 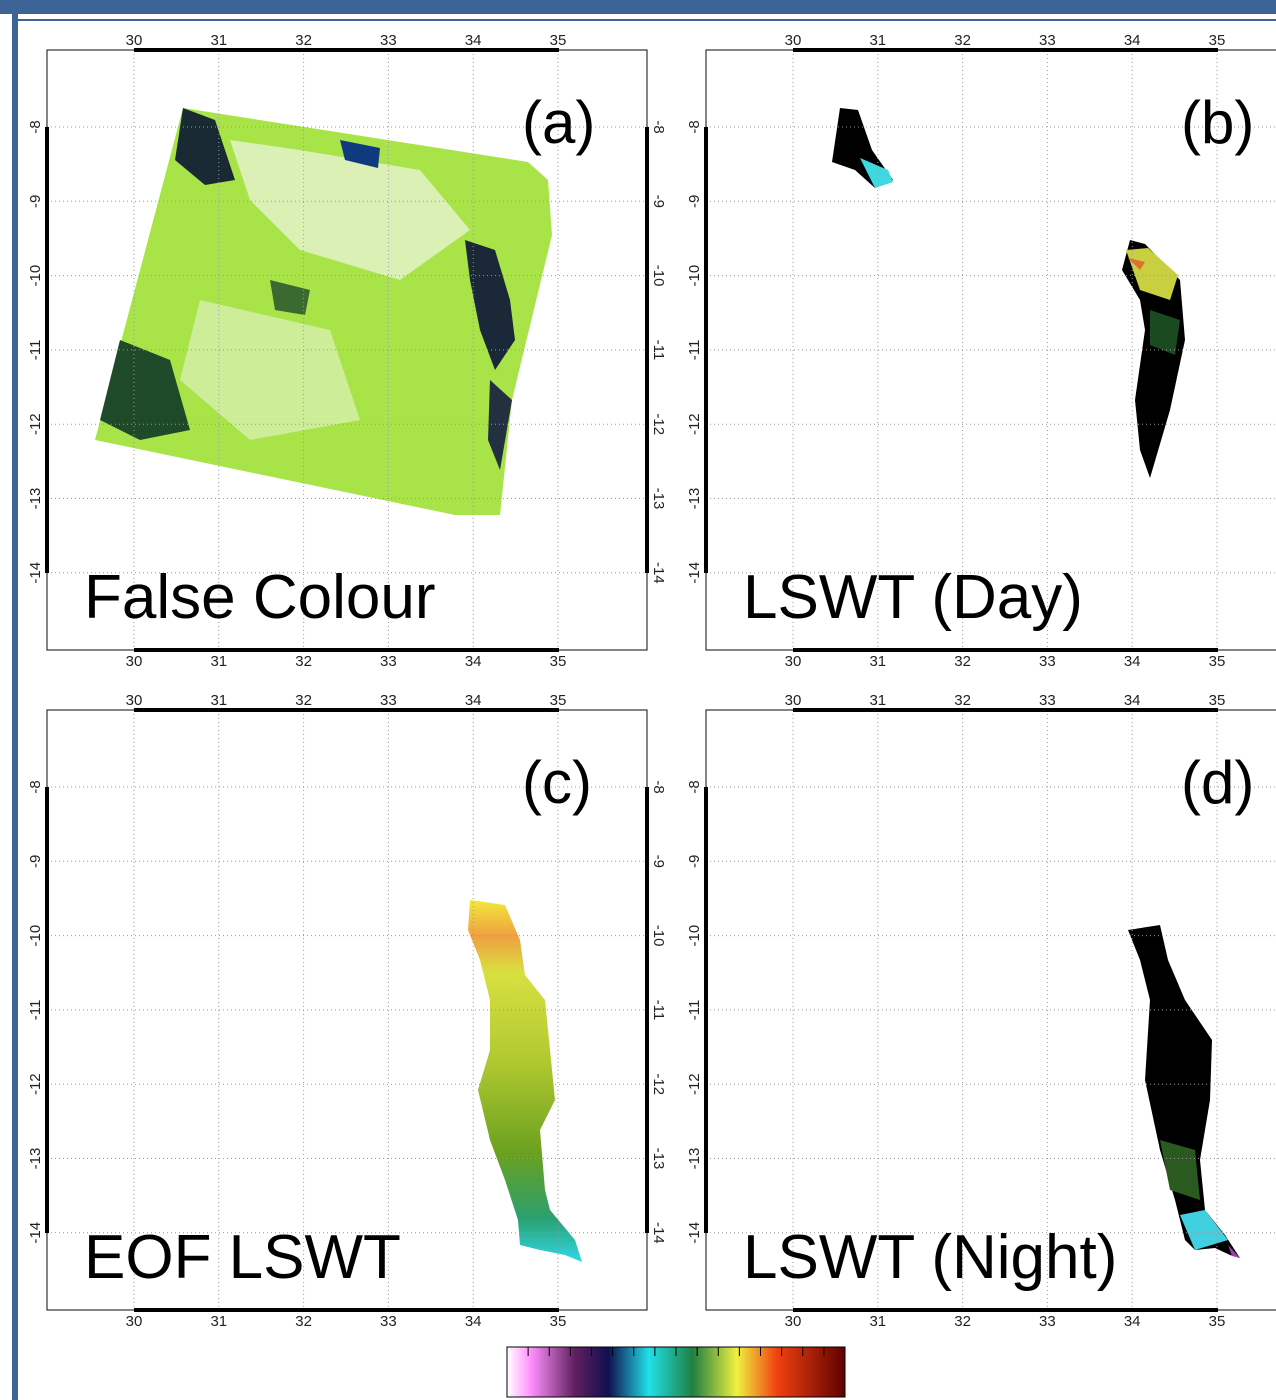 I want to click on panel-label: EOF LSWT, so click(x=242, y=1257).